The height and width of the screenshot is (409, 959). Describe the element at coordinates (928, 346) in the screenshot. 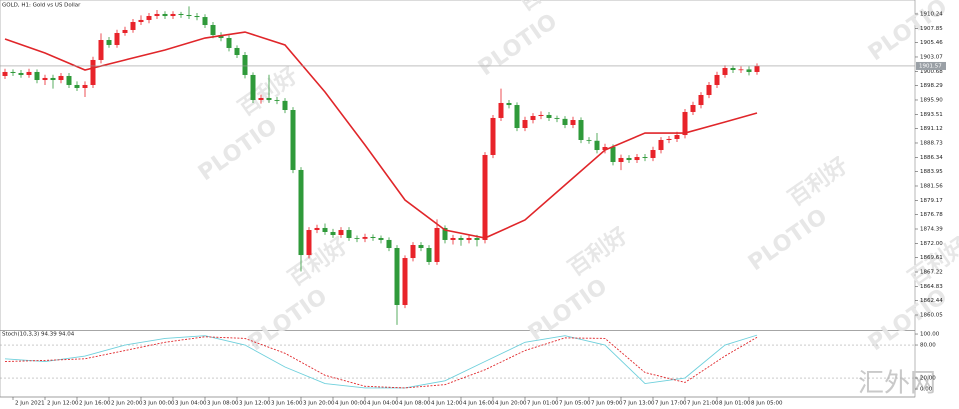

I see `y-tick-label: 80.00` at that location.